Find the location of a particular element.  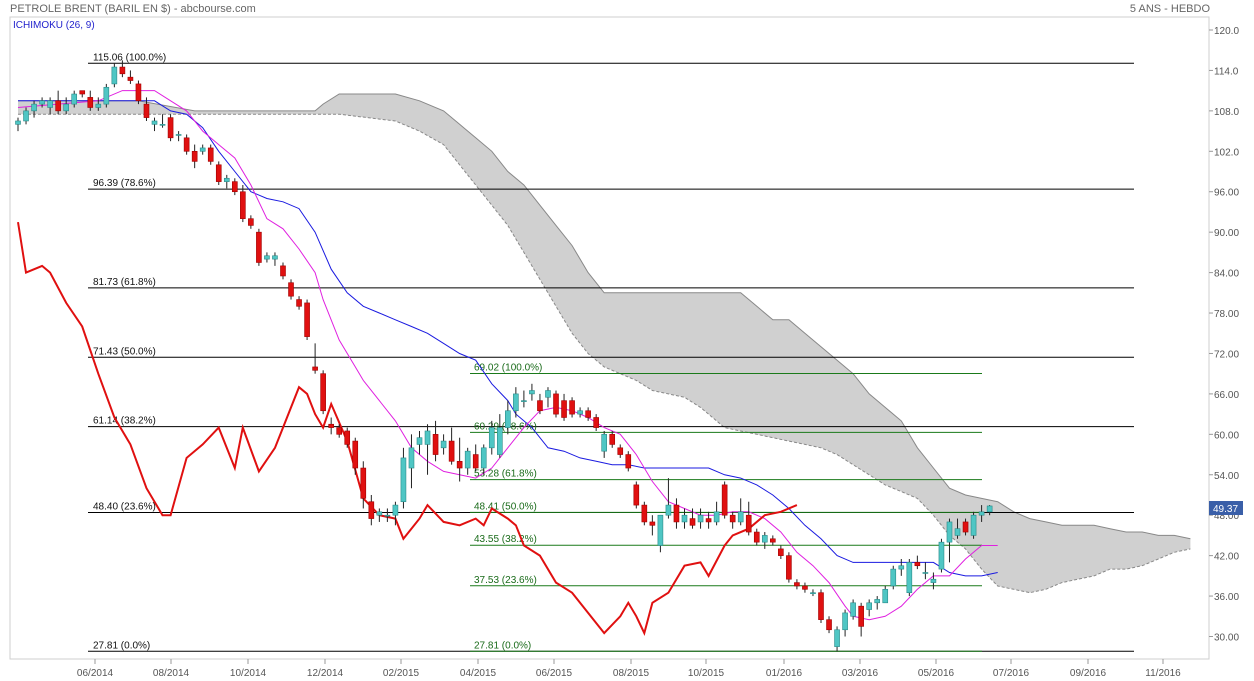

fib-main-label: 48.40 (23.6%) is located at coordinates (124, 507).